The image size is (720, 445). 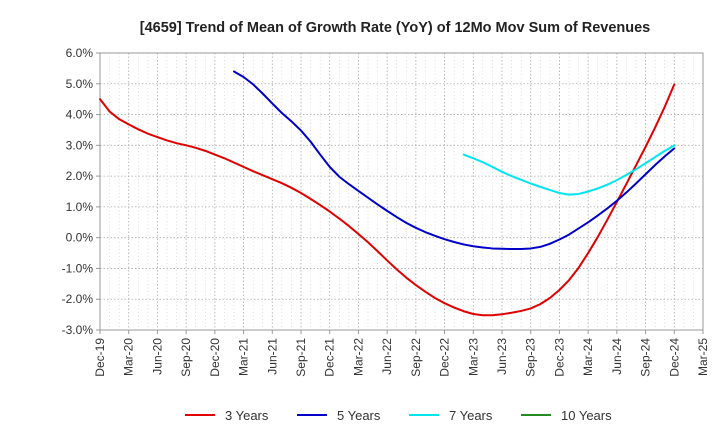 What do you see at coordinates (502, 356) in the screenshot?
I see `x-tick-label: Jun-23` at bounding box center [502, 356].